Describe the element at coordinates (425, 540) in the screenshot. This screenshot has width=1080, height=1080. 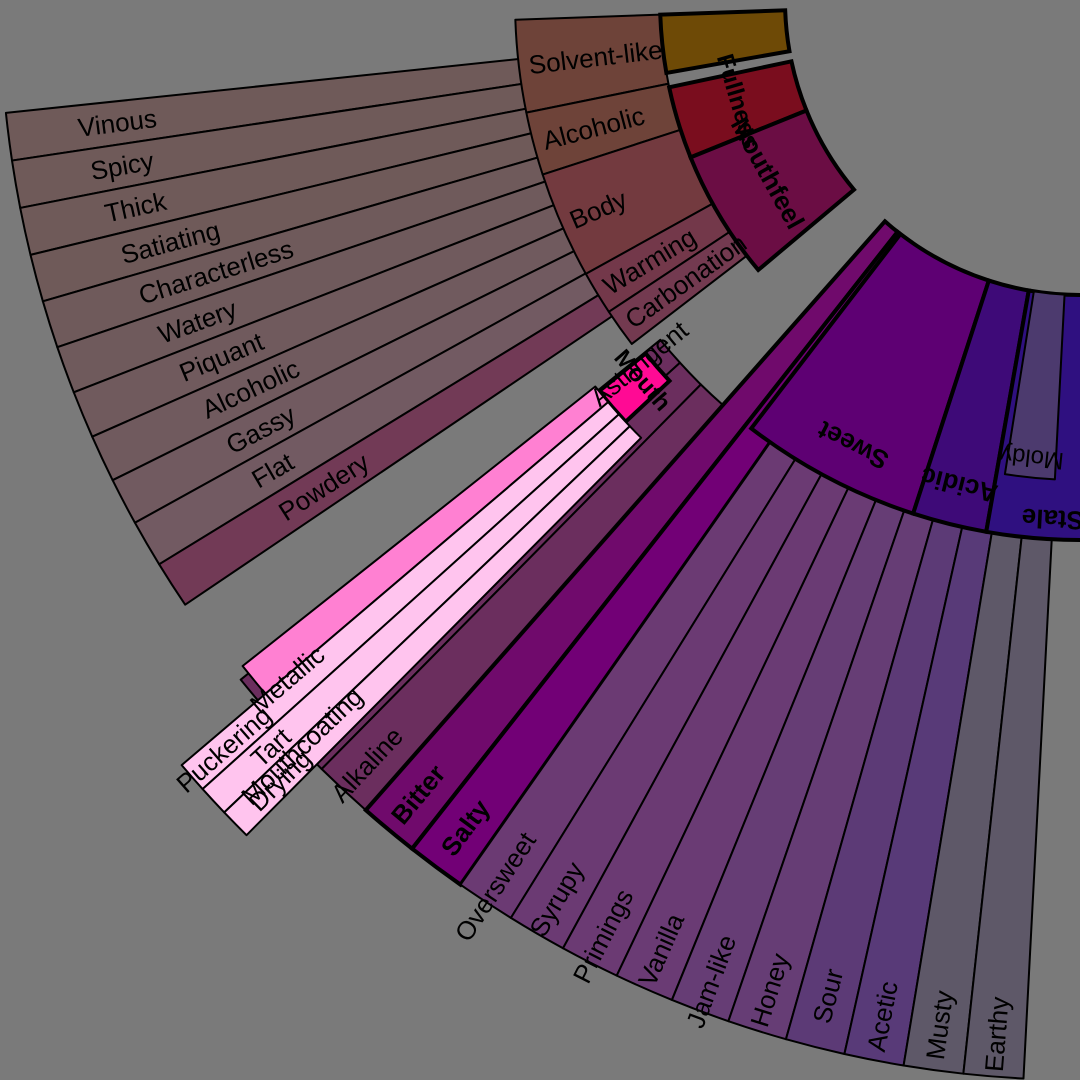
I see `segment-astringent` at that location.